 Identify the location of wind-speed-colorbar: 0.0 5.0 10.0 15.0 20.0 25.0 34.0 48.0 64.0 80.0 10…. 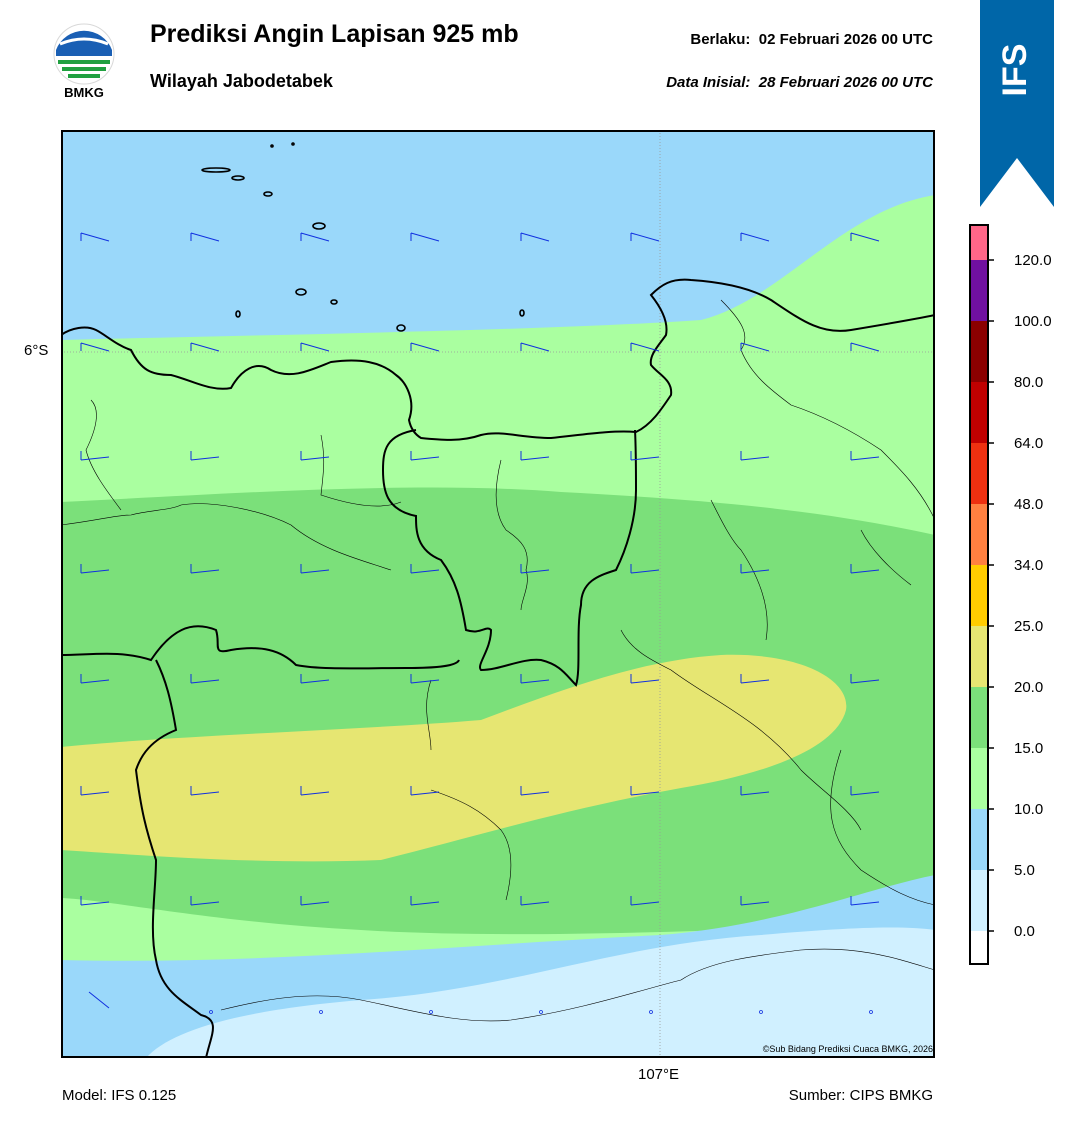
(1010, 594).